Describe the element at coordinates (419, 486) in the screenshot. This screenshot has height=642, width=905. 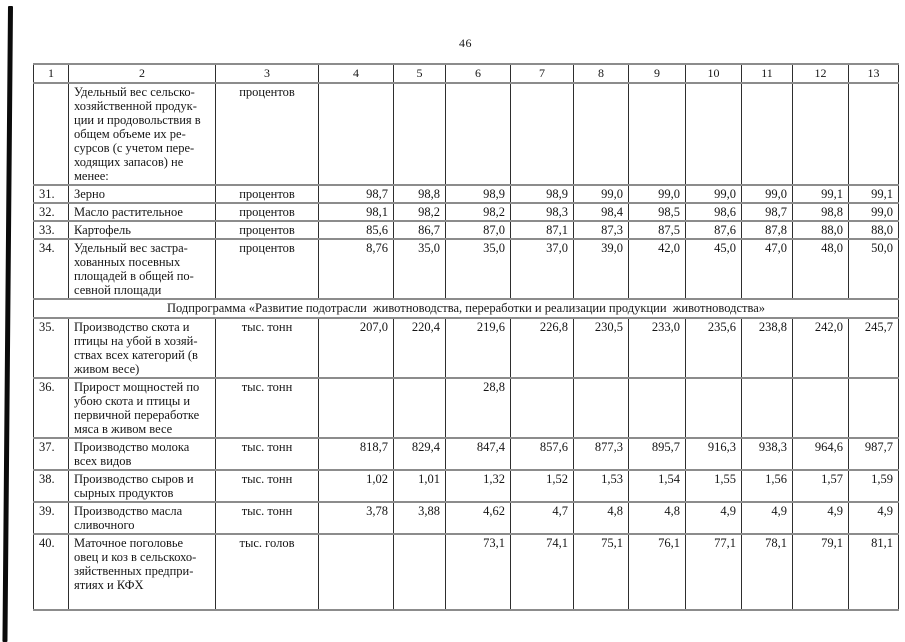
I see `value-cell: 1,01` at that location.